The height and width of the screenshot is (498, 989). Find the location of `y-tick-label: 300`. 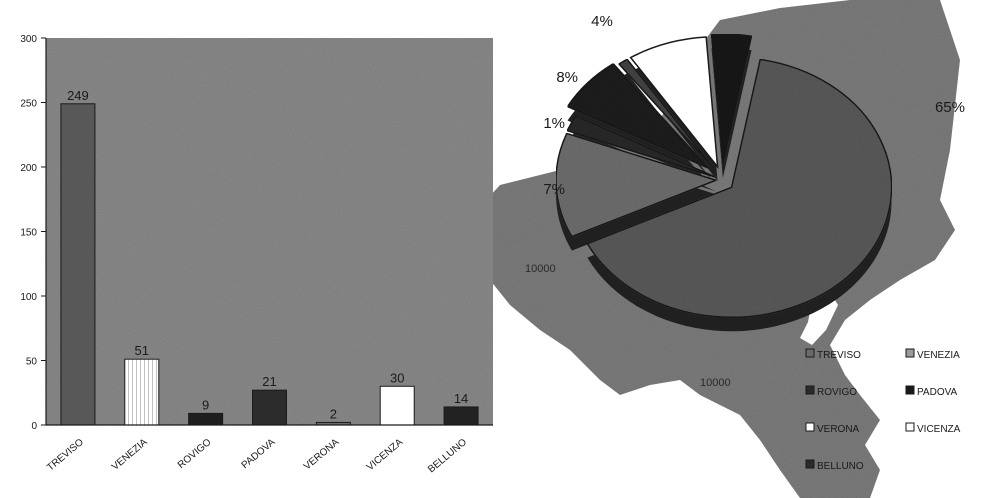

y-tick-label: 300 is located at coordinates (28, 39).